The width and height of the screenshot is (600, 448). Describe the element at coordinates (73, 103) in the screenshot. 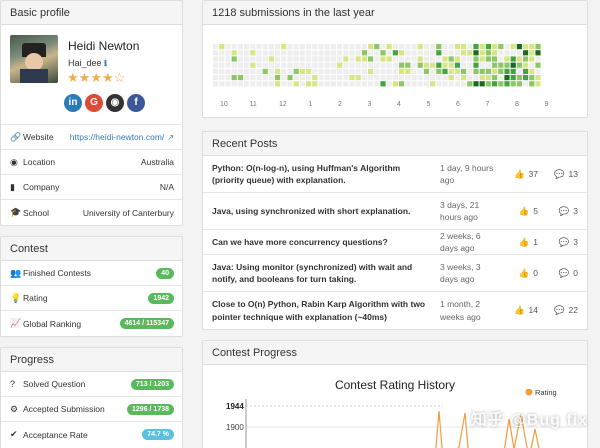

I see `linkedin-icon: in` at that location.